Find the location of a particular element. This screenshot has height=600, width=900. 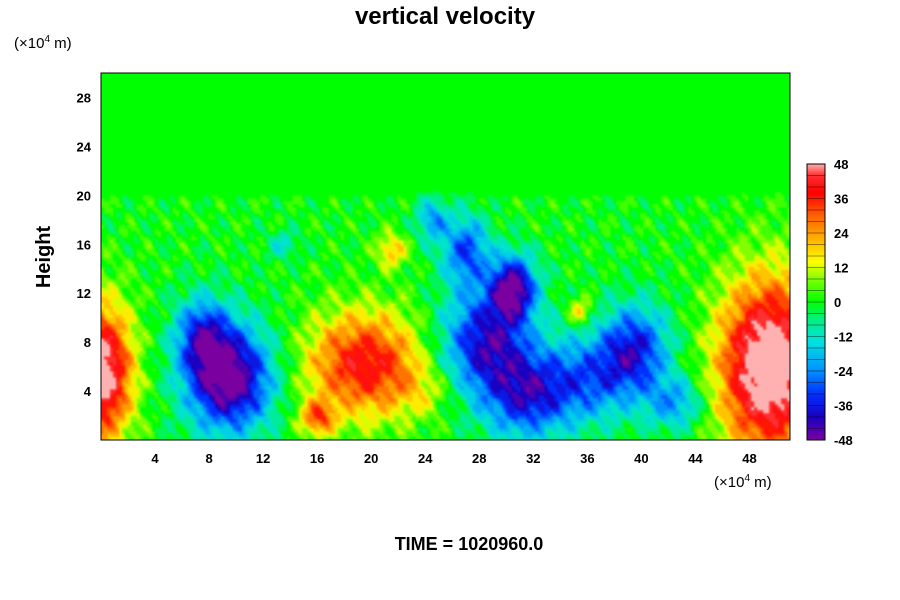

x-tick-label: 44 is located at coordinates (695, 458).